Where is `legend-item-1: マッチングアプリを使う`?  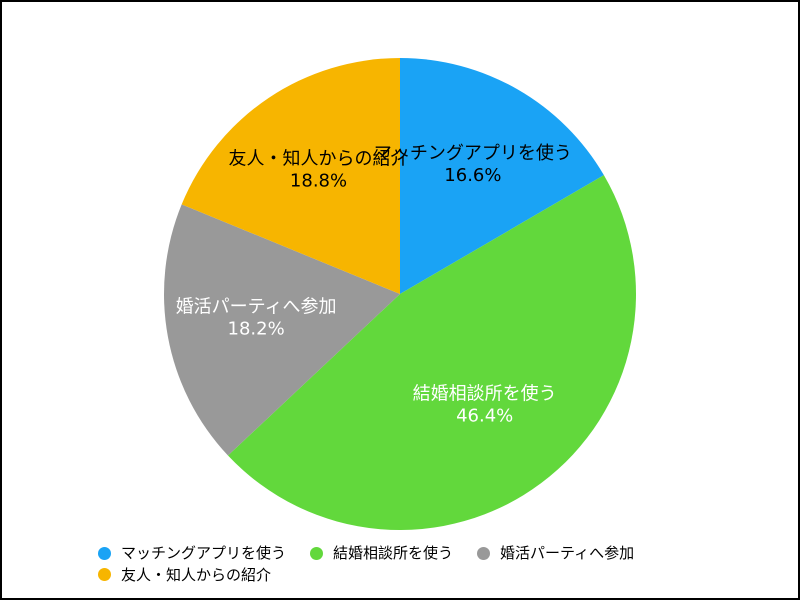 legend-item-1: マッチングアプリを使う is located at coordinates (192, 553).